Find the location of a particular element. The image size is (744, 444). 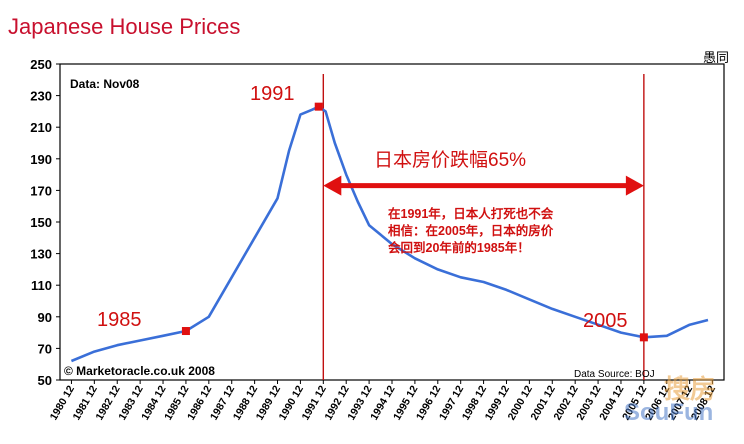

chart-title: Japanese House Prices is located at coordinates (124, 26).